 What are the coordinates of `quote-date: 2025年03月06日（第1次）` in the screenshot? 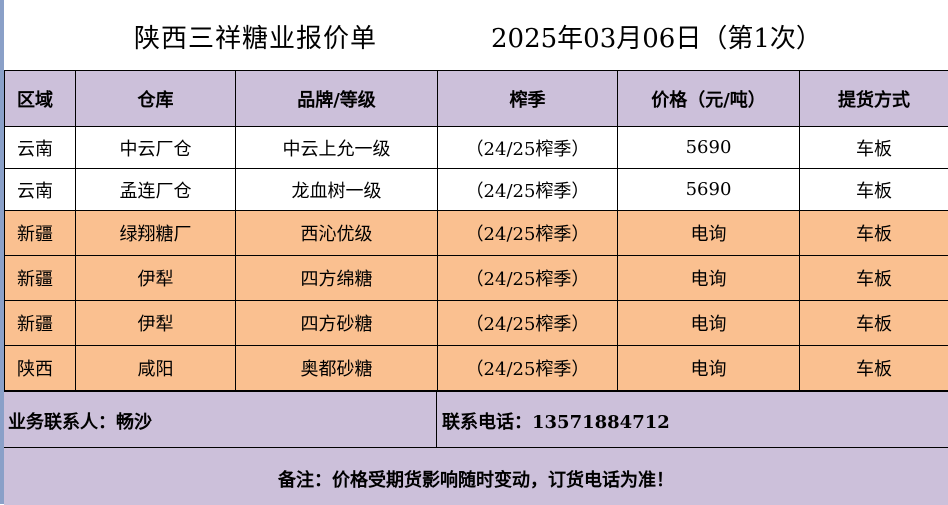 It's located at (656, 36).